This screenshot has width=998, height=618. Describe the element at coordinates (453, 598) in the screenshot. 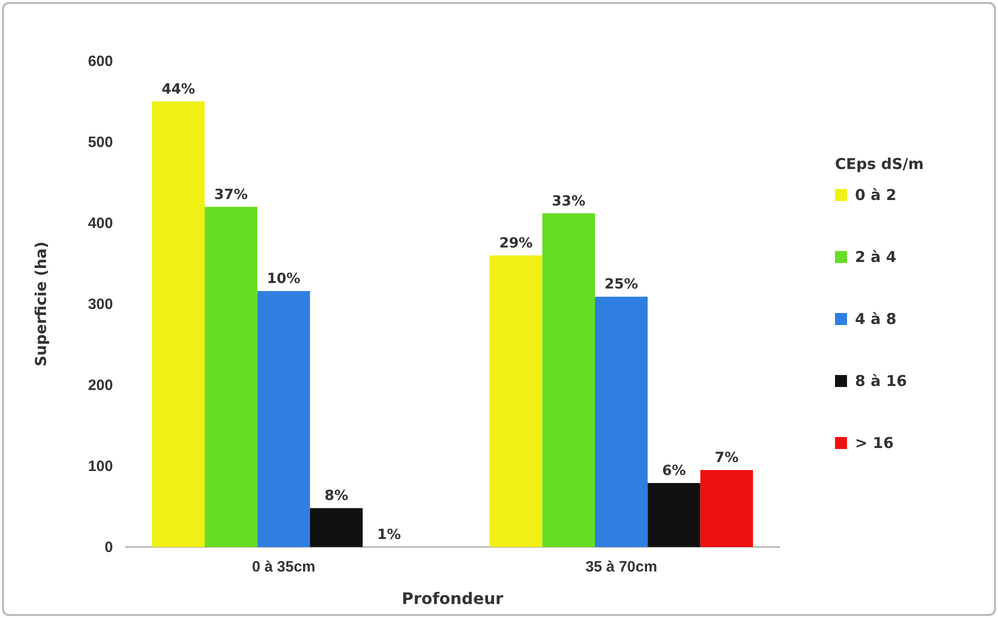

I see `x-axis-title: Profondeur` at that location.